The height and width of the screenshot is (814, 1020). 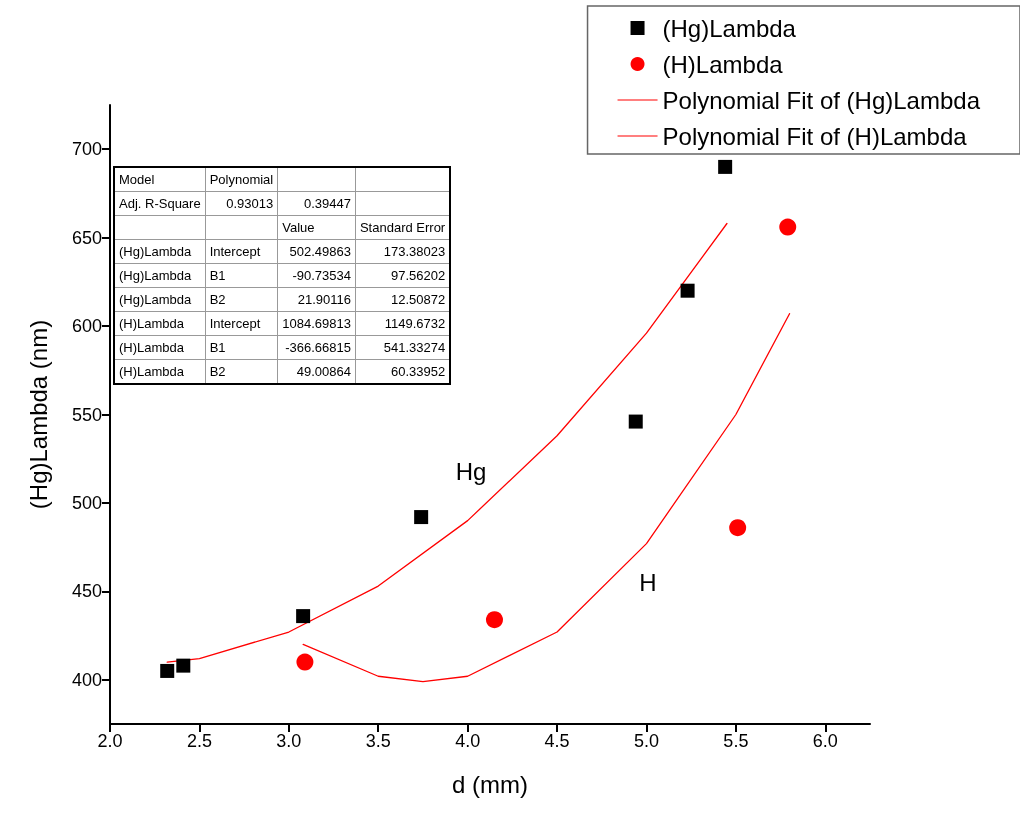 I want to click on annotation: H, so click(x=648, y=582).